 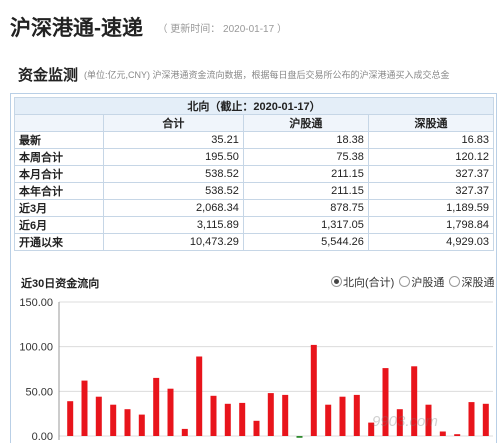 I want to click on series-selector: 北向(合计) 沪股通 深股通, so click(x=411, y=282).